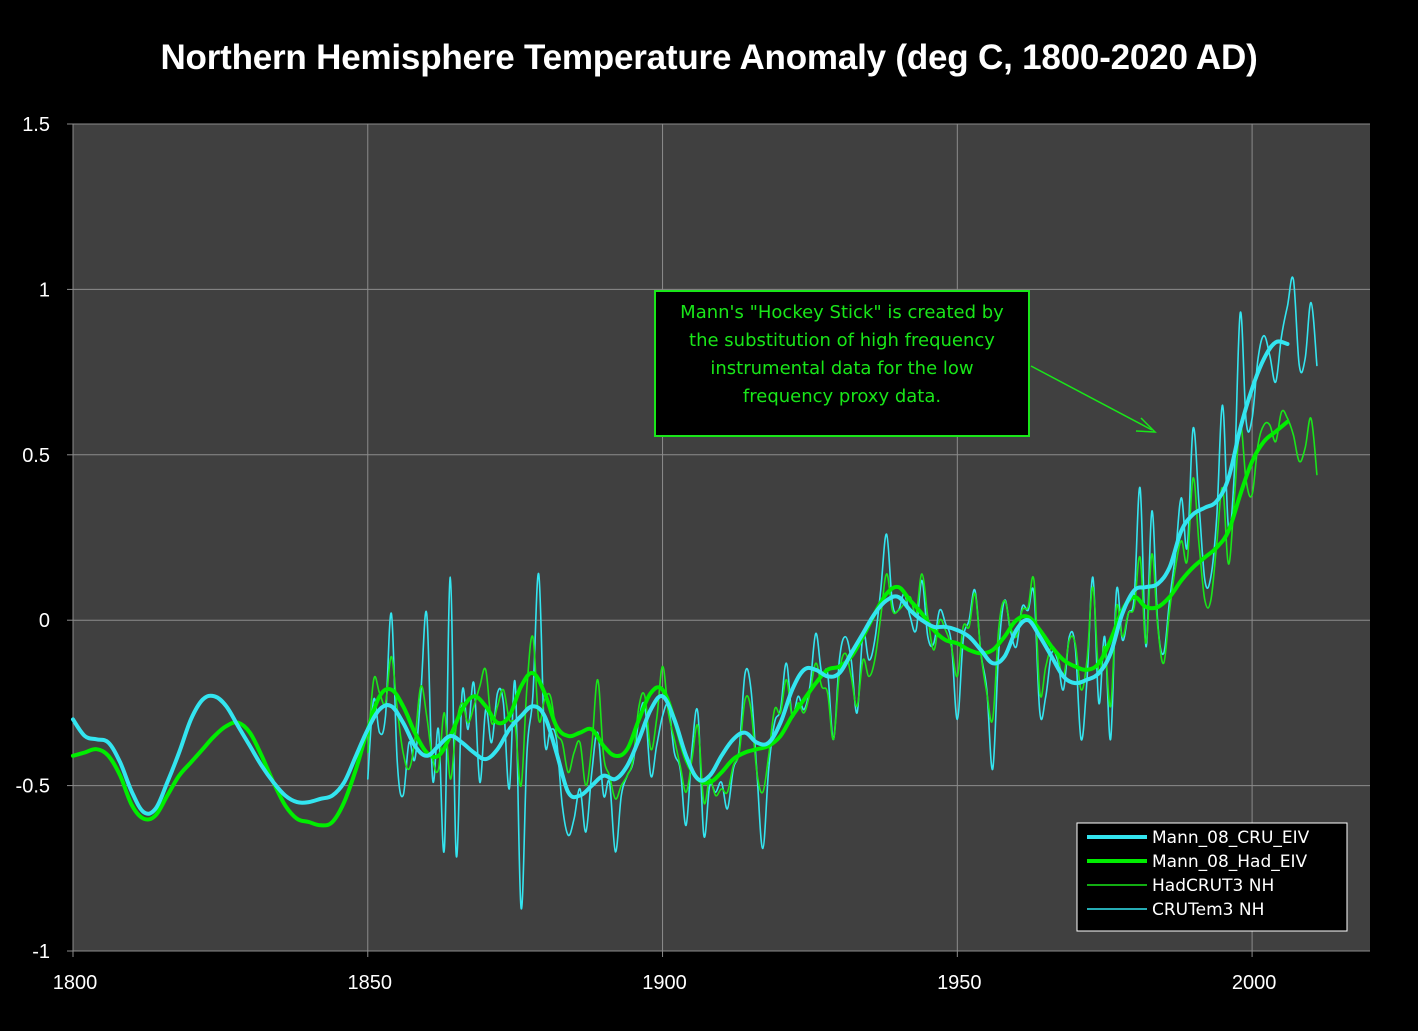 Image resolution: width=1418 pixels, height=1031 pixels. I want to click on annotation-box, so click(842, 363).